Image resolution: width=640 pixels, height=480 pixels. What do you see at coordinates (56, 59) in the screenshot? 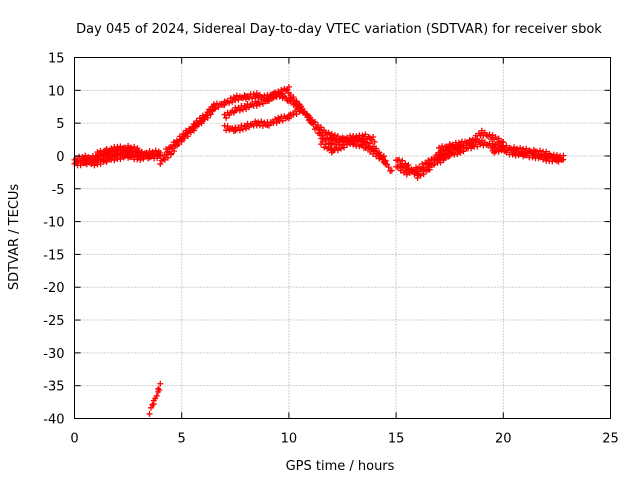
I see `y-tick-label: 15` at bounding box center [56, 59].